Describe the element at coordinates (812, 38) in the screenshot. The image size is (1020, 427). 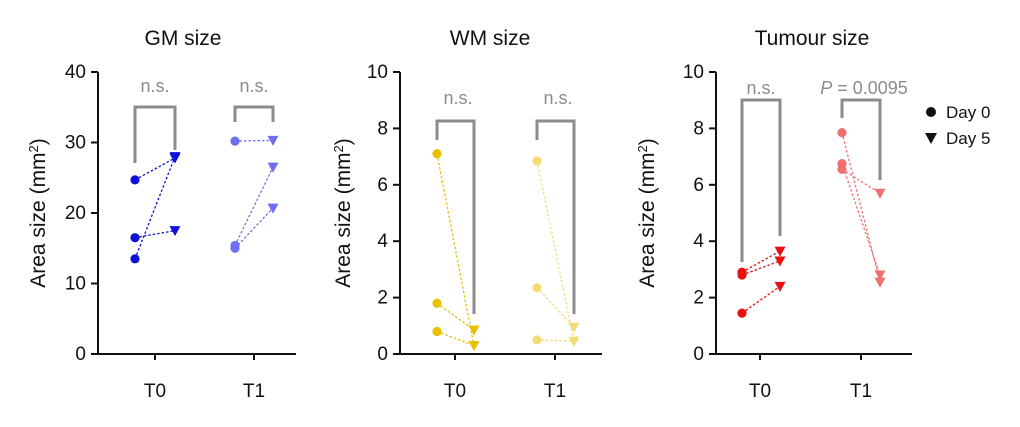
I see `panel-title: Tumour size` at that location.